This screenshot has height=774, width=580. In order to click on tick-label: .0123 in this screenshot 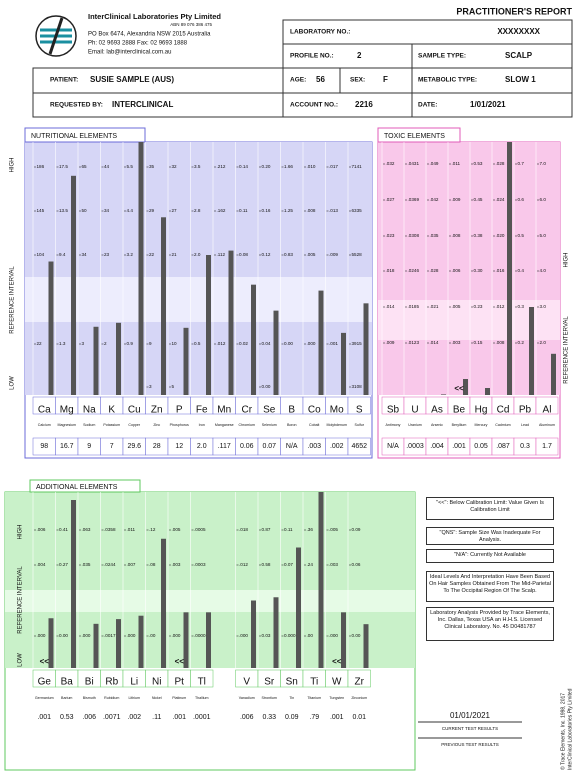, I will do `click(414, 342)`.